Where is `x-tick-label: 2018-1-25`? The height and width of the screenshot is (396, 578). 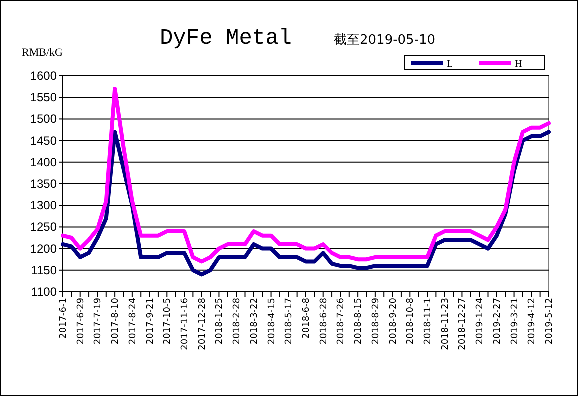 x-tick-label: 2018-1-25 is located at coordinates (220, 321).